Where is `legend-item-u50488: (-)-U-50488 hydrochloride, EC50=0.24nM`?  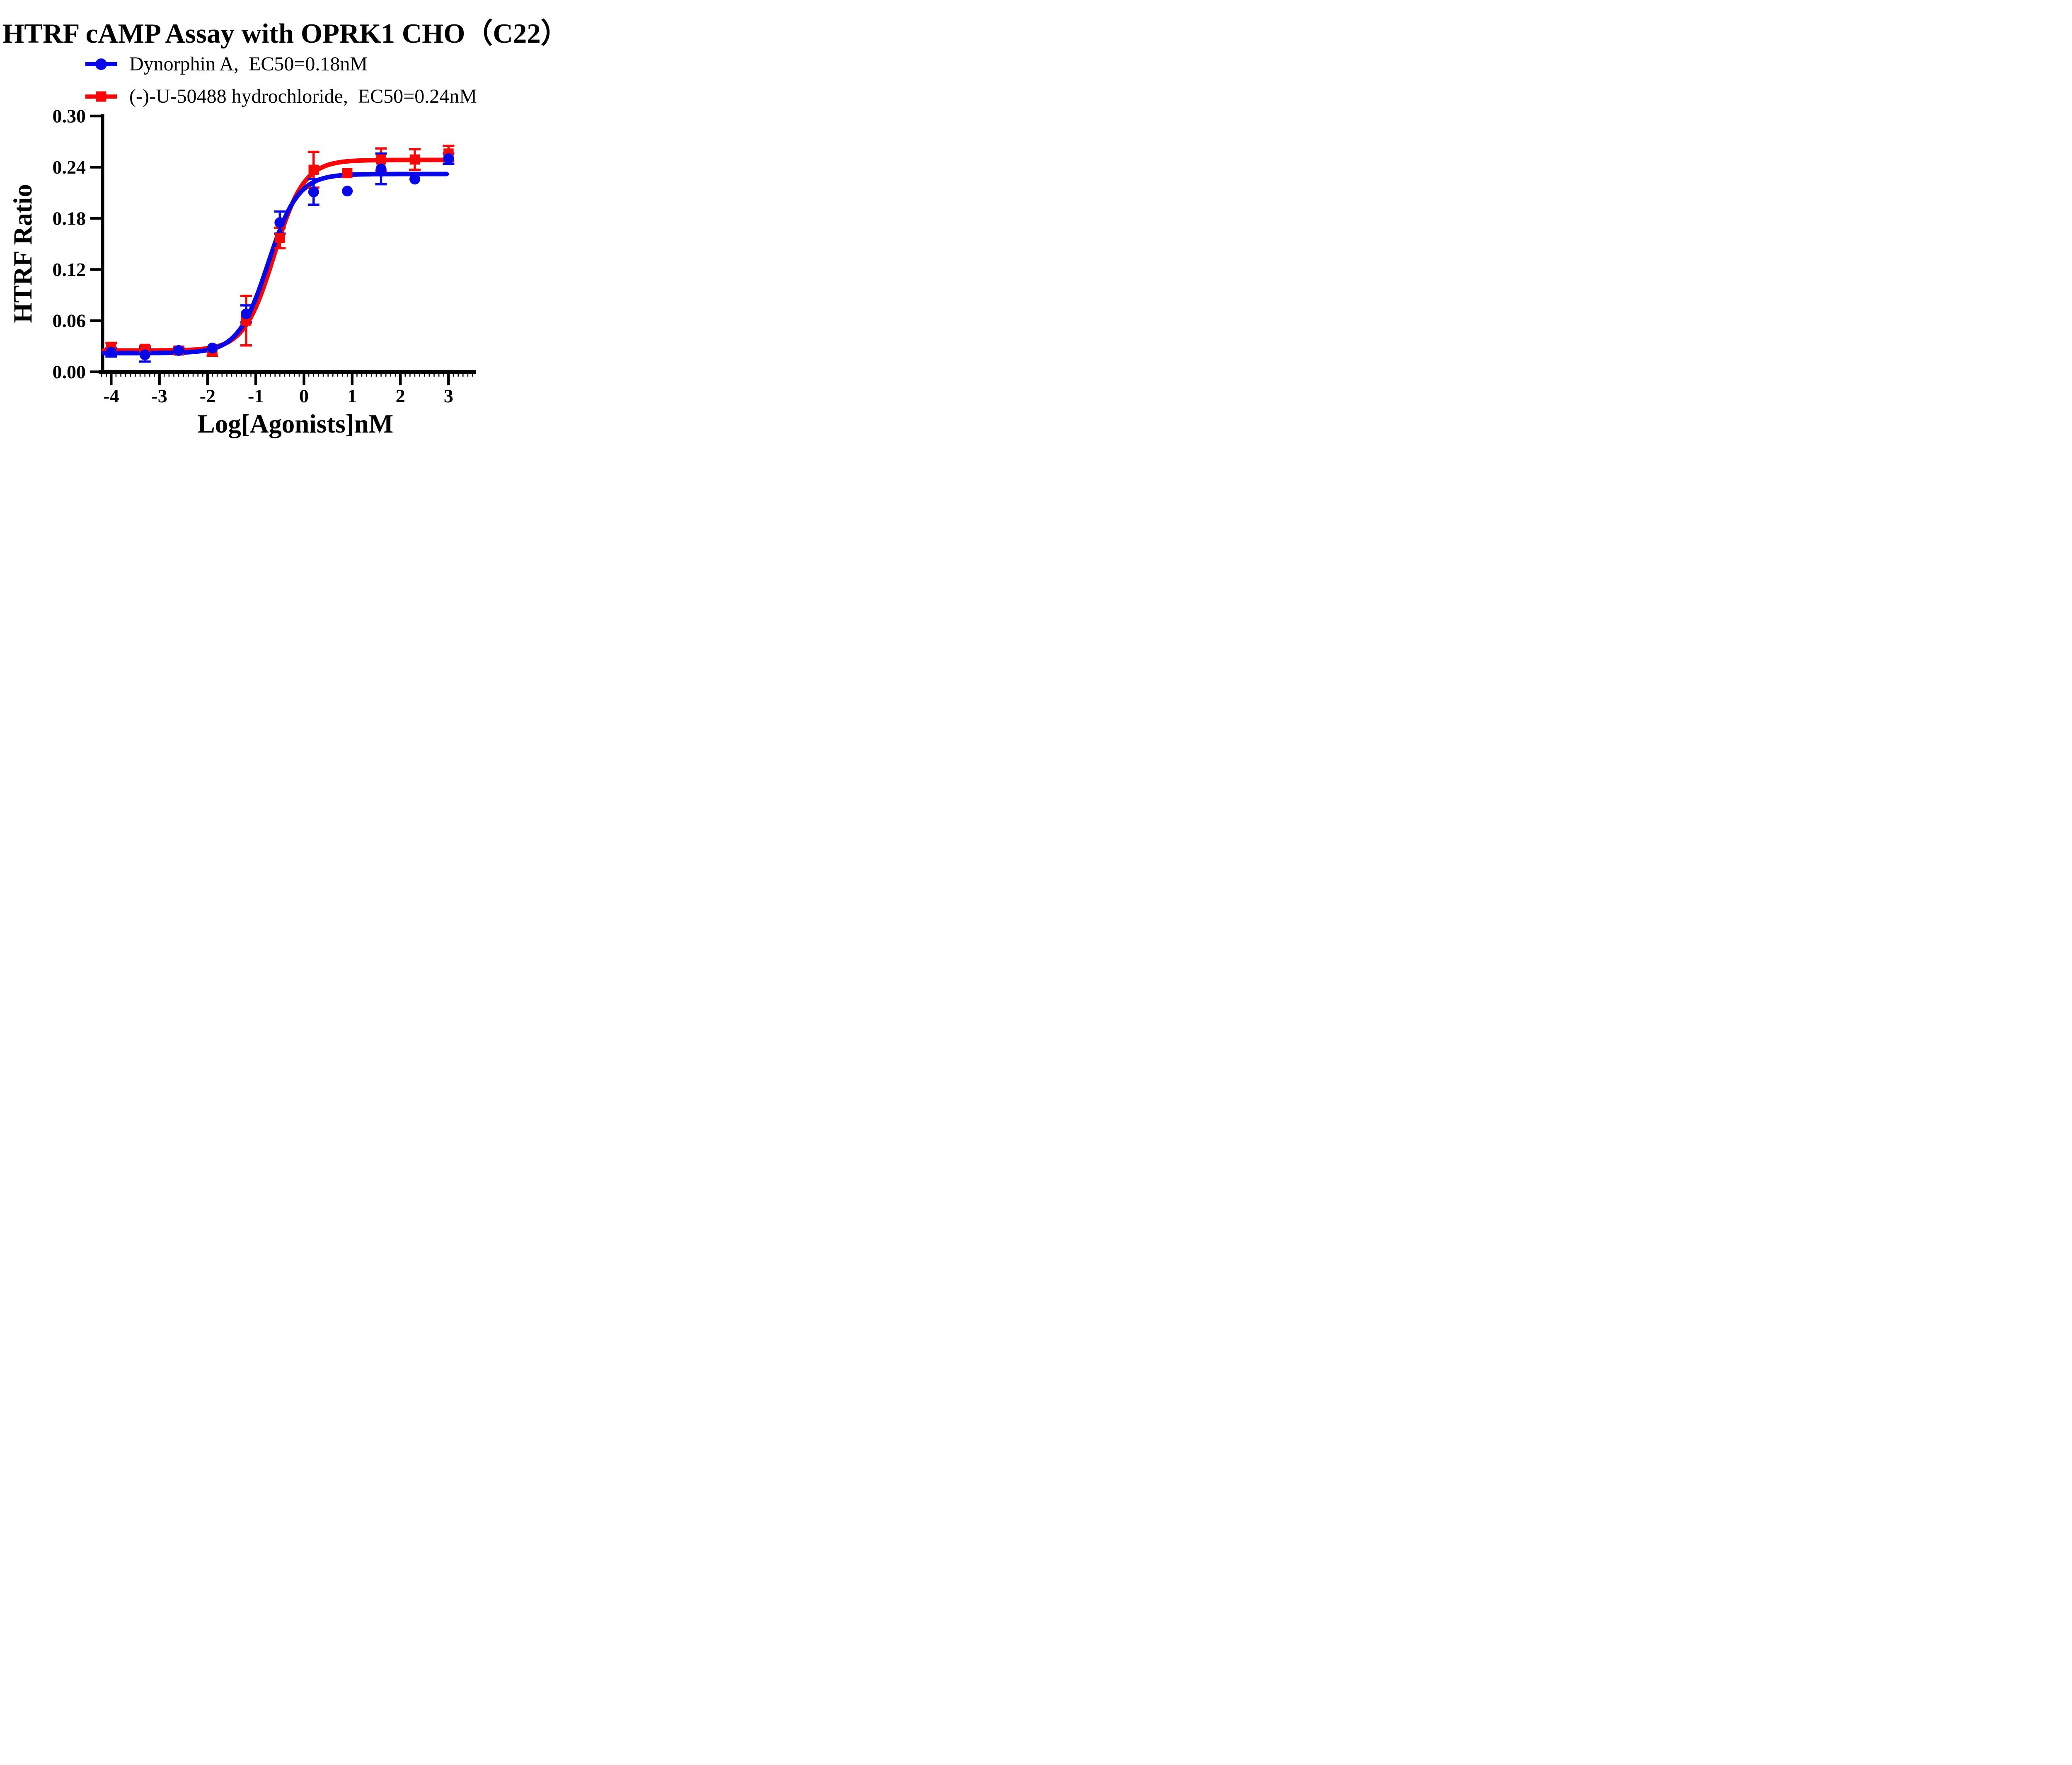
legend-item-u50488: (-)-U-50488 hydrochloride, EC50=0.24nM is located at coordinates (281, 96).